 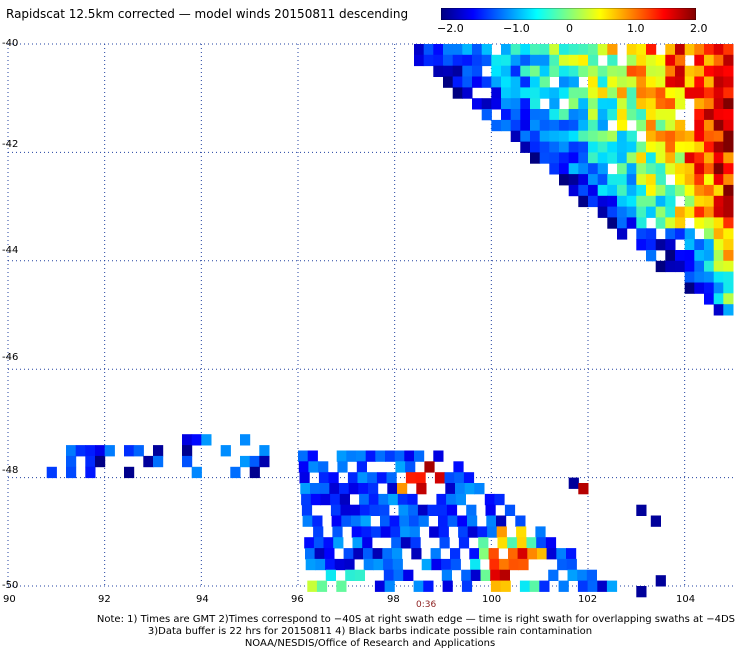 What do you see at coordinates (636, 28) in the screenshot?
I see `colorbar-tick-label: 1.0` at bounding box center [636, 28].